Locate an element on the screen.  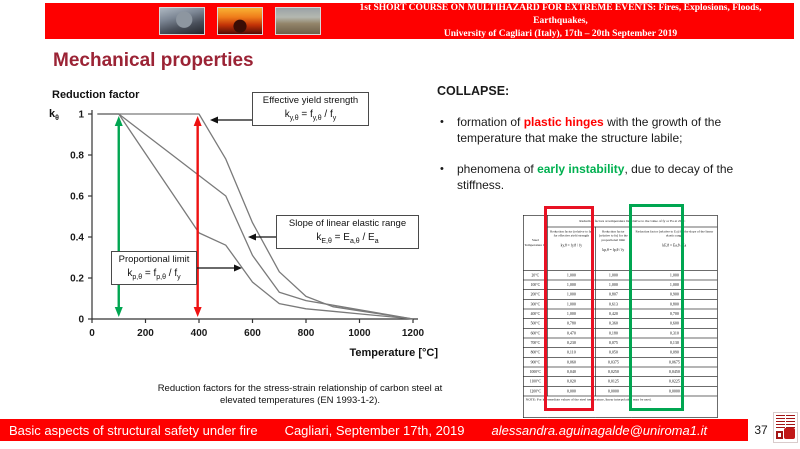
formula-piece: y is located at coordinates (179, 277).